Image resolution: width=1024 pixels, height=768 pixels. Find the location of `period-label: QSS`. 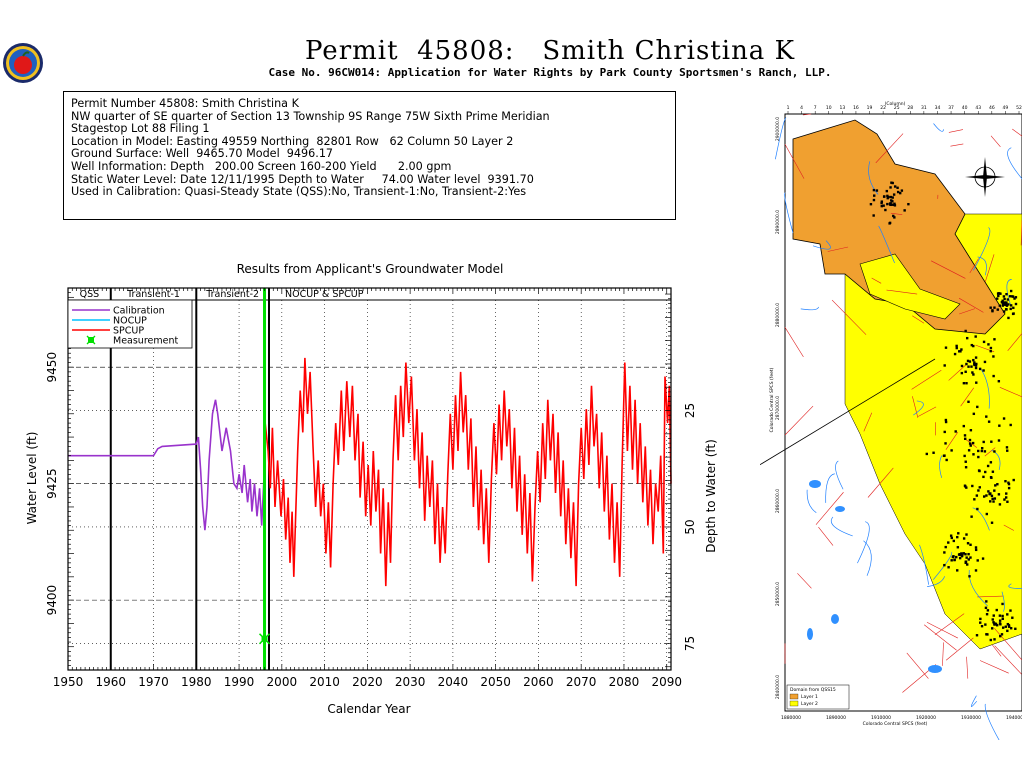

period-label: QSS is located at coordinates (90, 294).